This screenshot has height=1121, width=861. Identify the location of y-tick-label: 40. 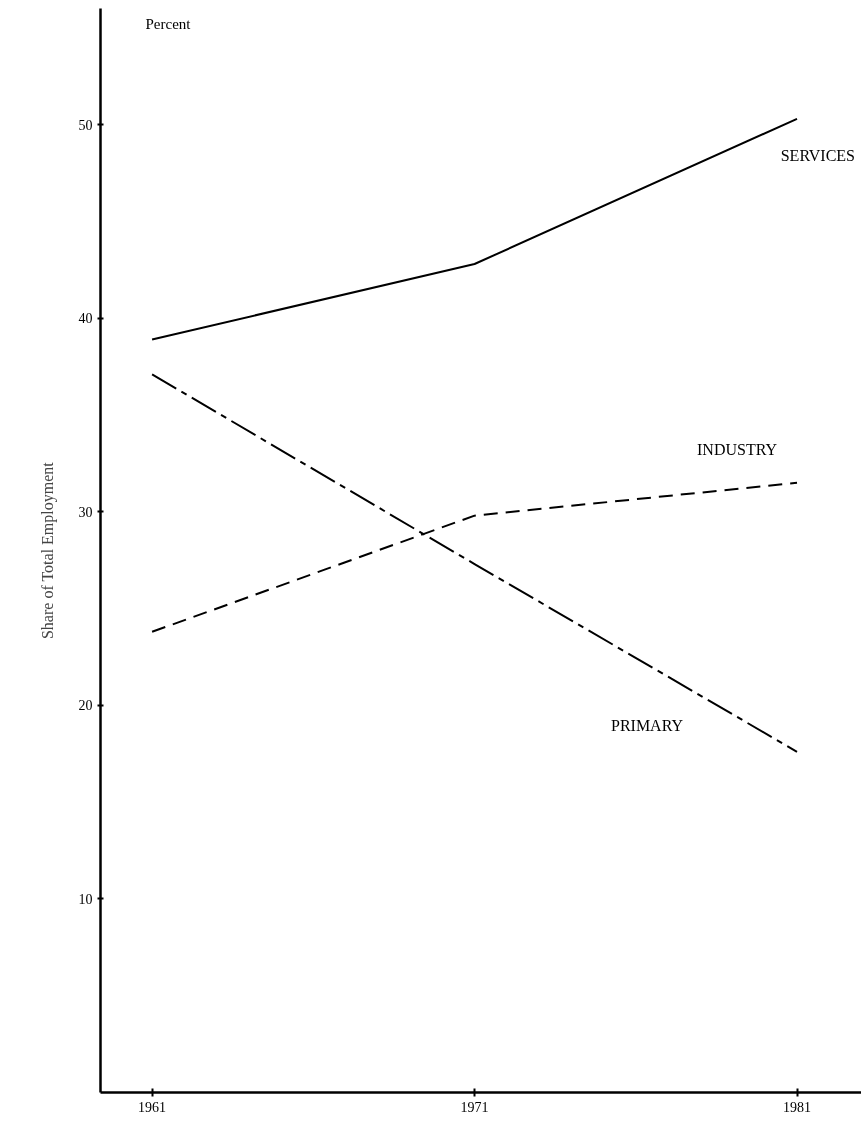
(85, 319).